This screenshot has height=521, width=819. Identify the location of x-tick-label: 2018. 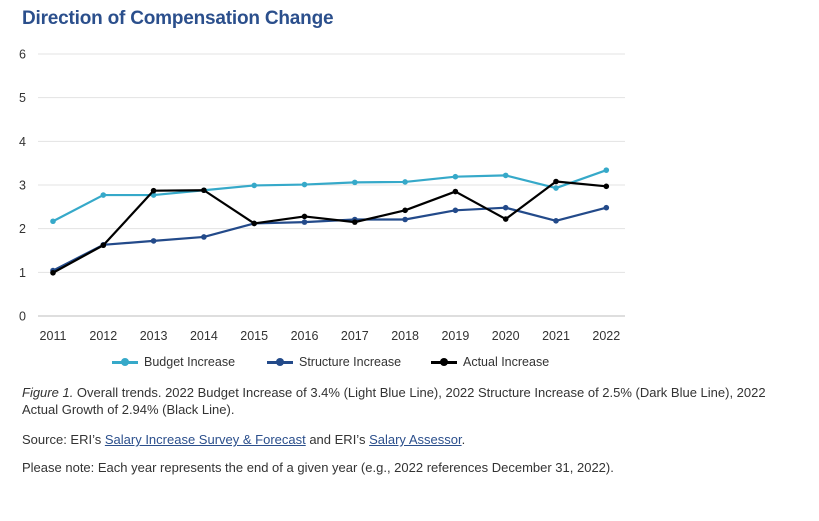
(405, 336).